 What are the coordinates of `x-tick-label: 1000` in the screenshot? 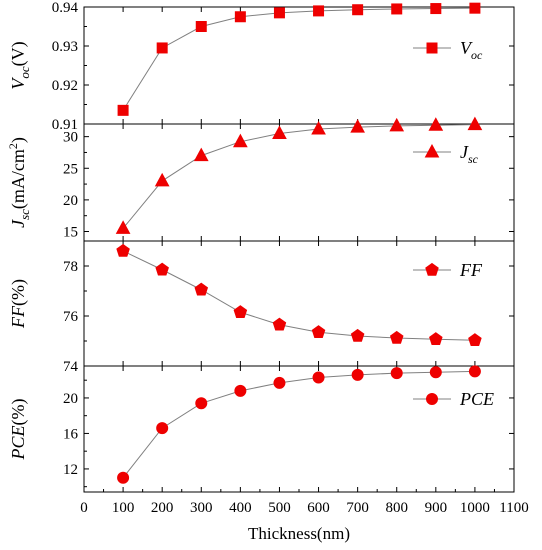 It's located at (475, 508).